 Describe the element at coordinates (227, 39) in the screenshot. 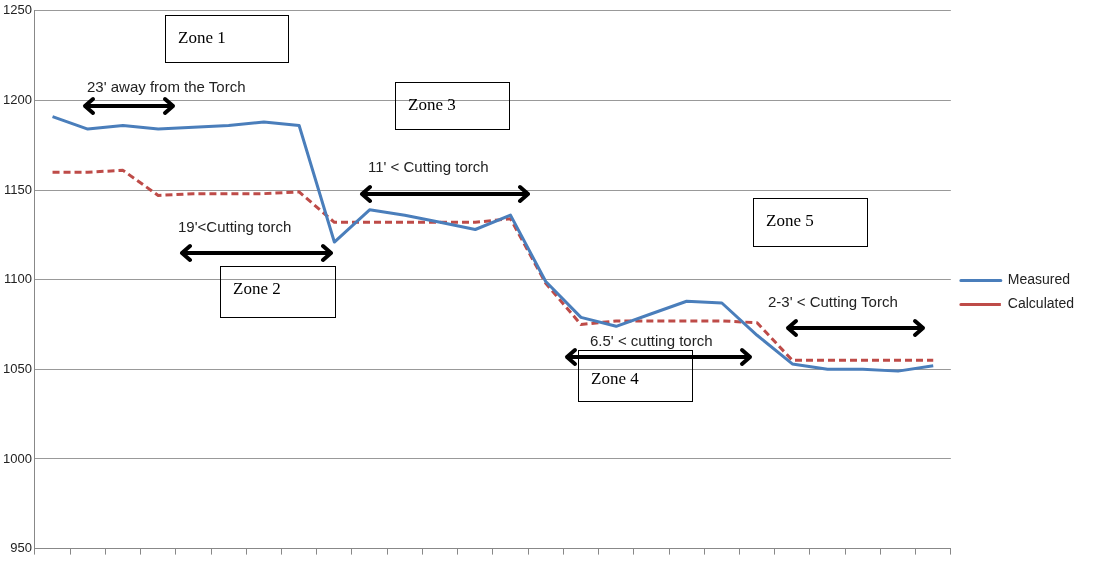

I see `annotation: Zone 1` at that location.